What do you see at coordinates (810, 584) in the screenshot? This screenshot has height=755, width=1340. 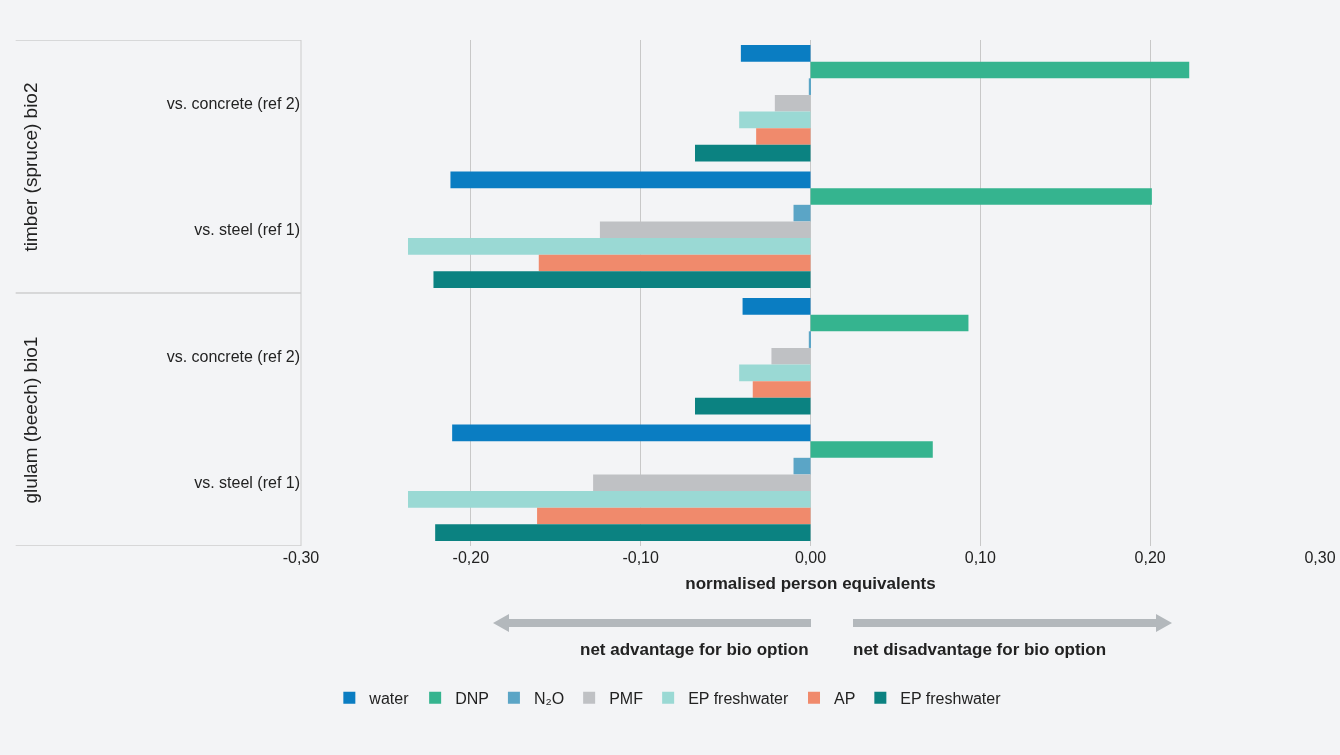 I see `x-axis-title: normalised person equivalents` at bounding box center [810, 584].